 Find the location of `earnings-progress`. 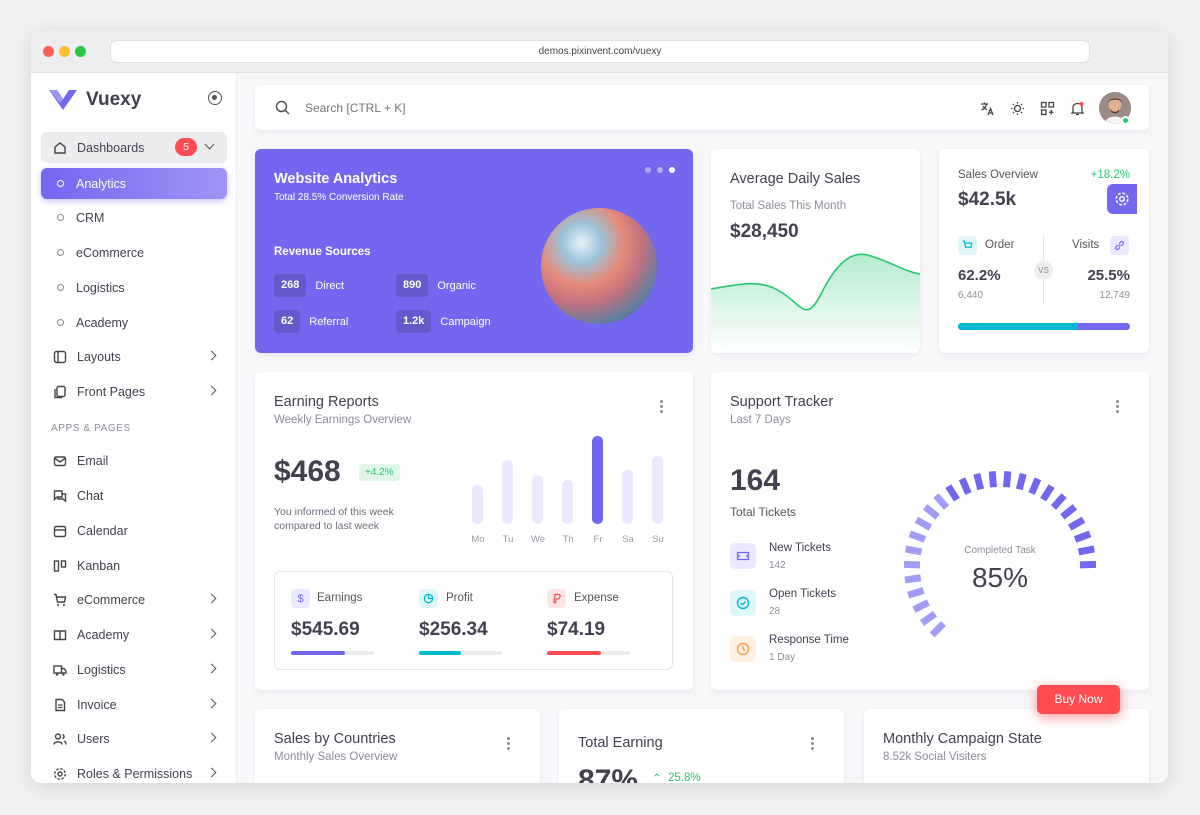

earnings-progress is located at coordinates (332, 653).